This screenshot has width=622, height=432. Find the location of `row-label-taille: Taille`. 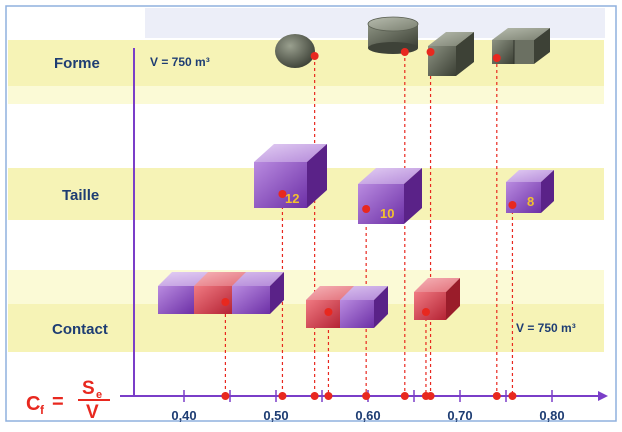

row-label-taille: Taille is located at coordinates (80, 195).